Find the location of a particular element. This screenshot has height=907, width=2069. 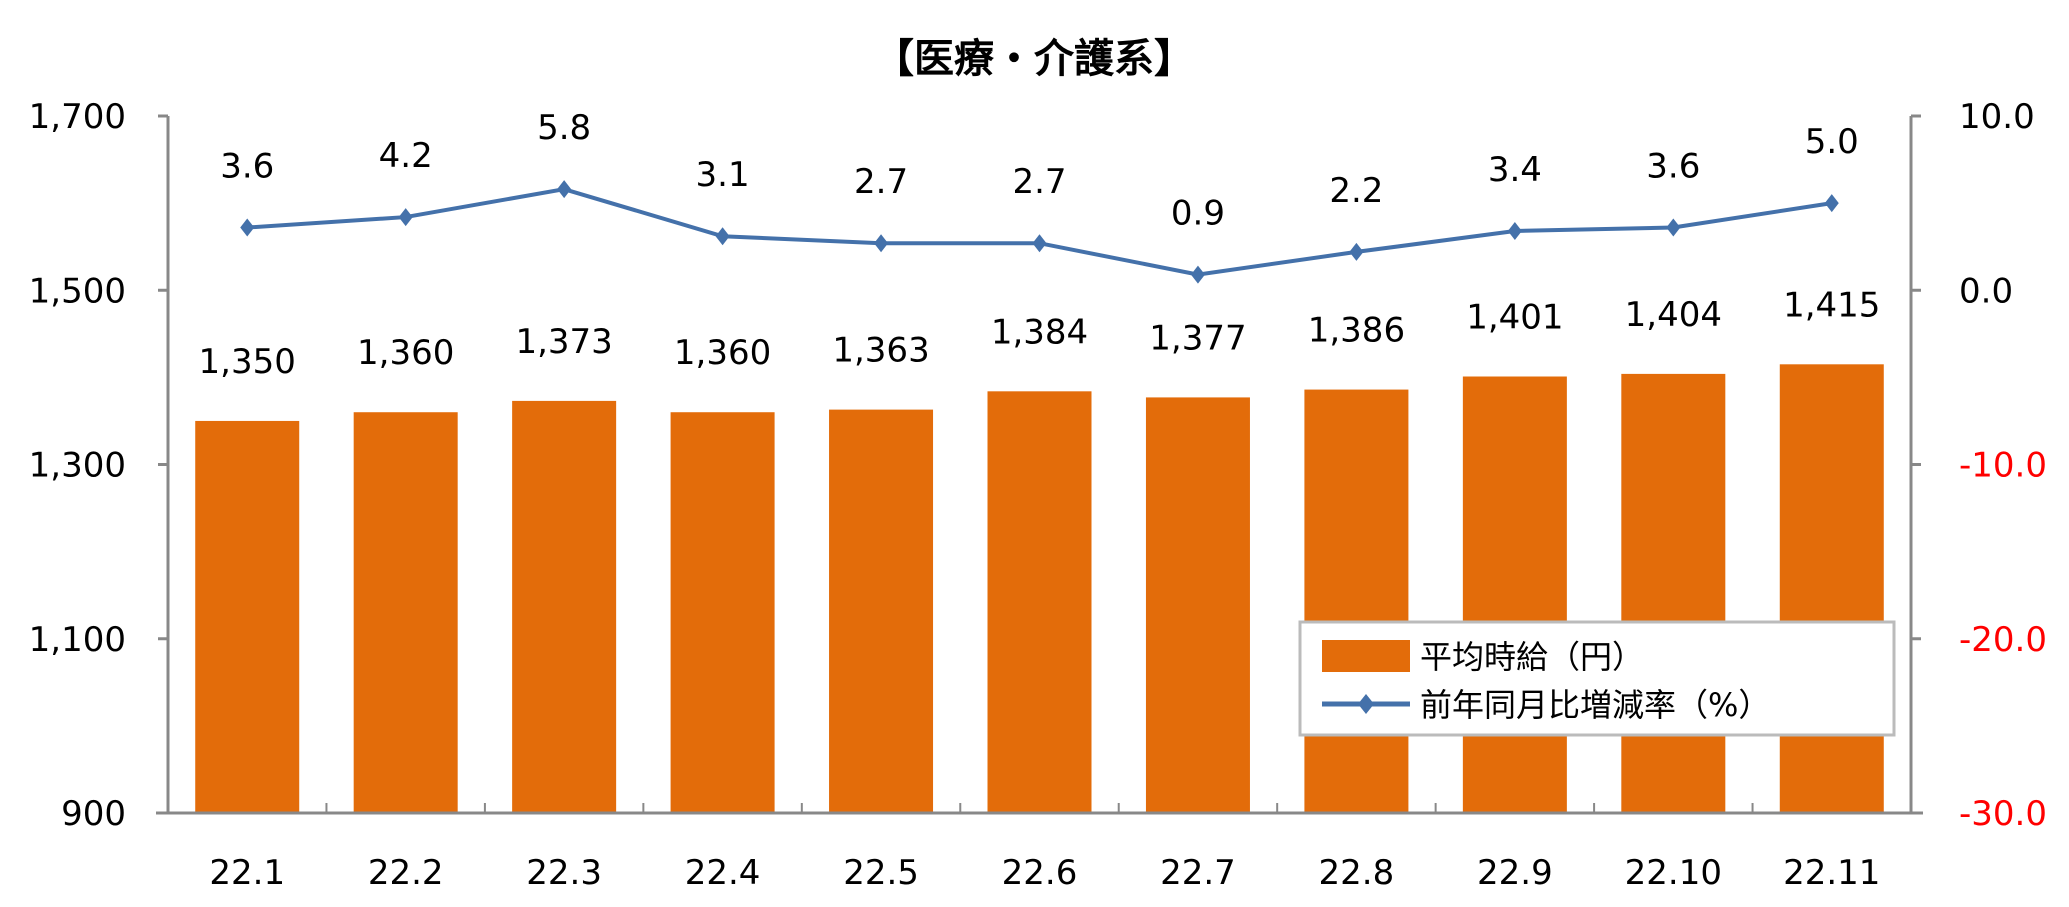

x-tick-label: 22.11 is located at coordinates (1831, 873).